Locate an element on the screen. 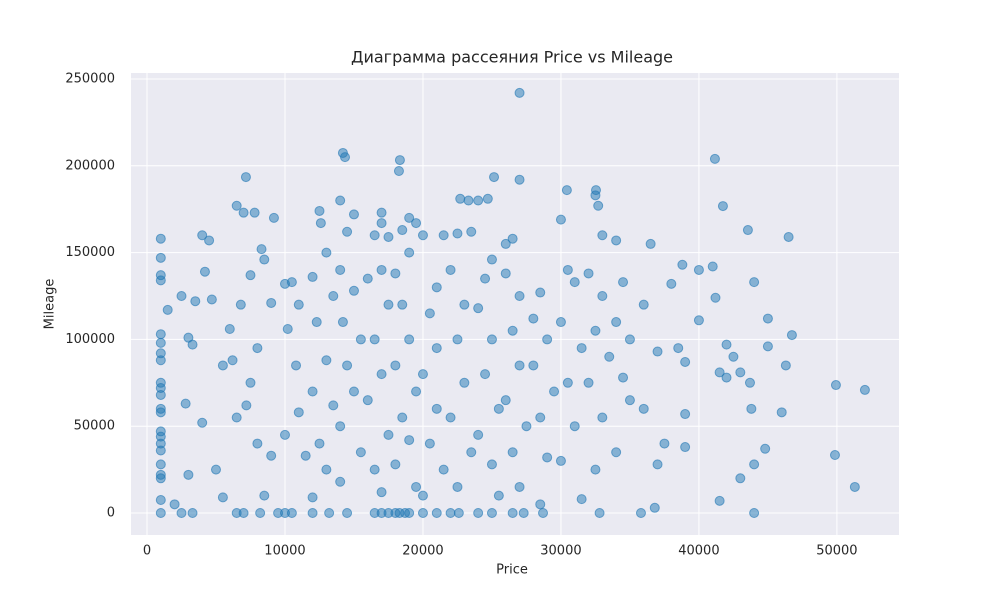 This screenshot has height=600, width=1000. y-tick-label: 200000 is located at coordinates (90, 165).